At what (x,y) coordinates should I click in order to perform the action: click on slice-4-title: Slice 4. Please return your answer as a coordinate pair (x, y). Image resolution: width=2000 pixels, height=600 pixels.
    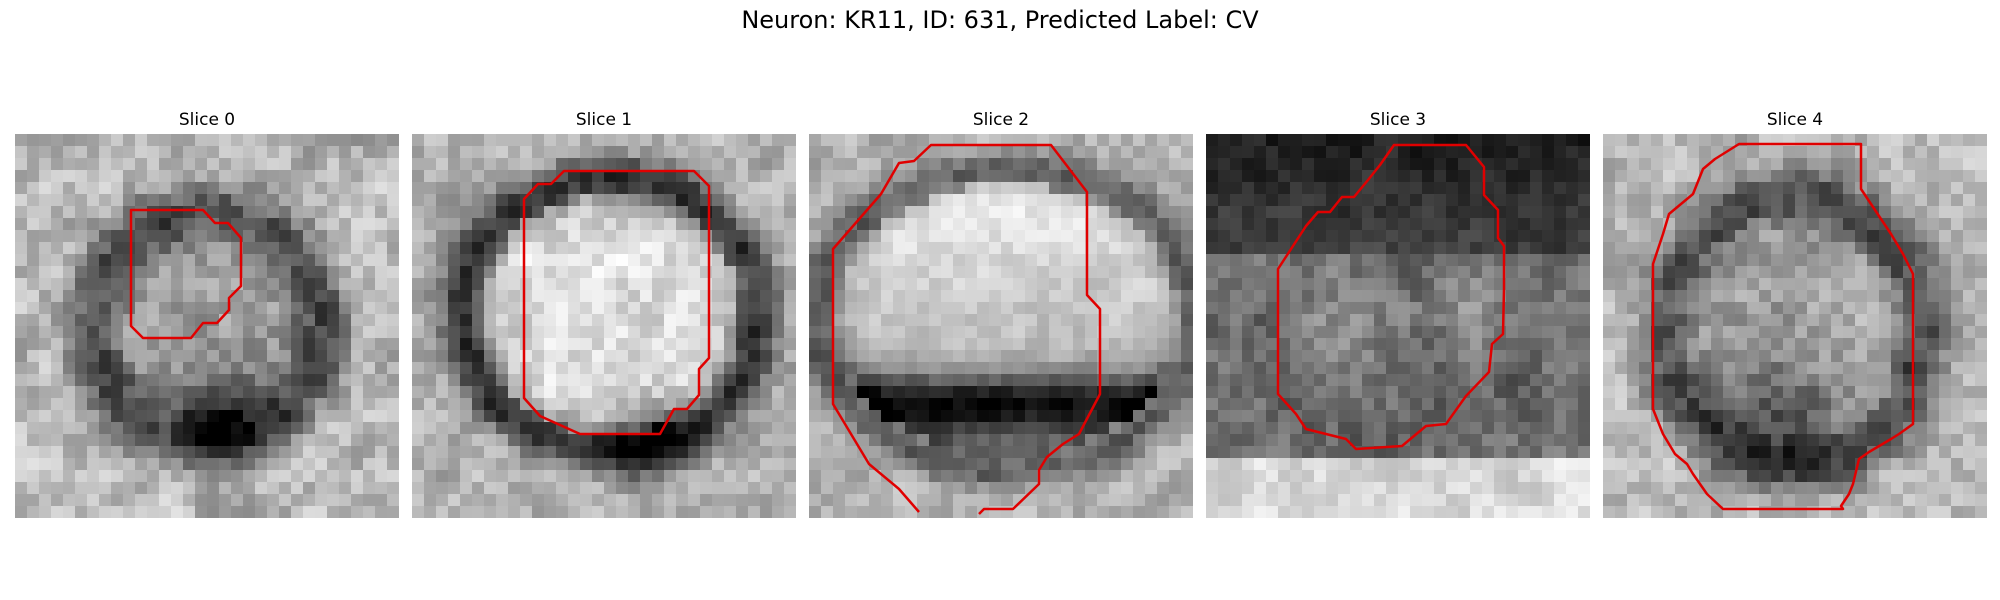
    Looking at the image, I should click on (1795, 120).